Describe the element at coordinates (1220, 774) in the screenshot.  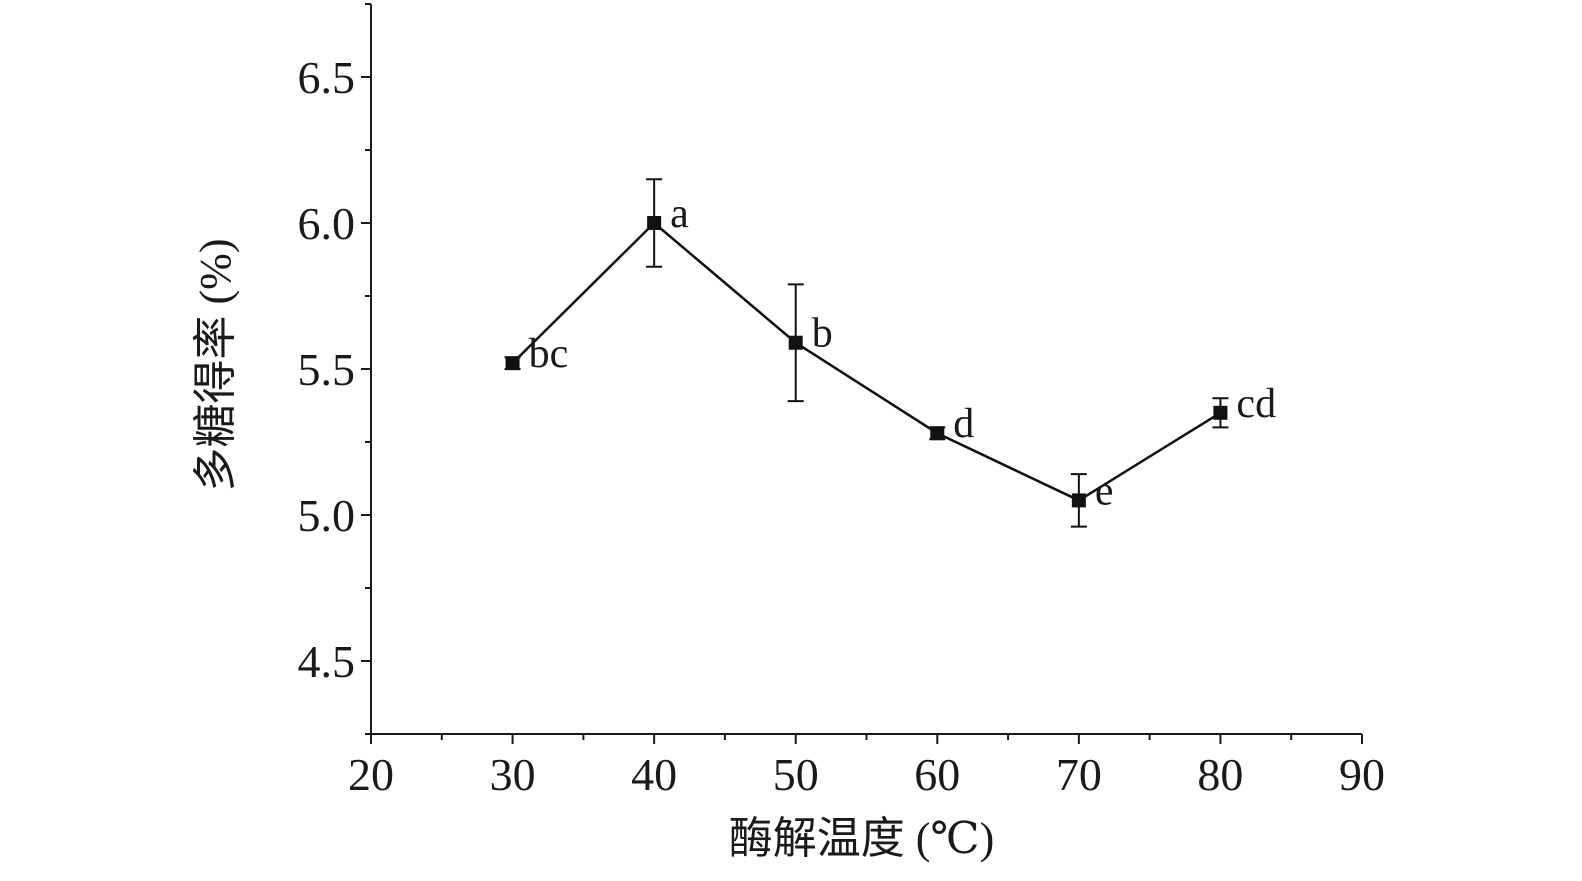
I see `x-tick-label: 80` at that location.